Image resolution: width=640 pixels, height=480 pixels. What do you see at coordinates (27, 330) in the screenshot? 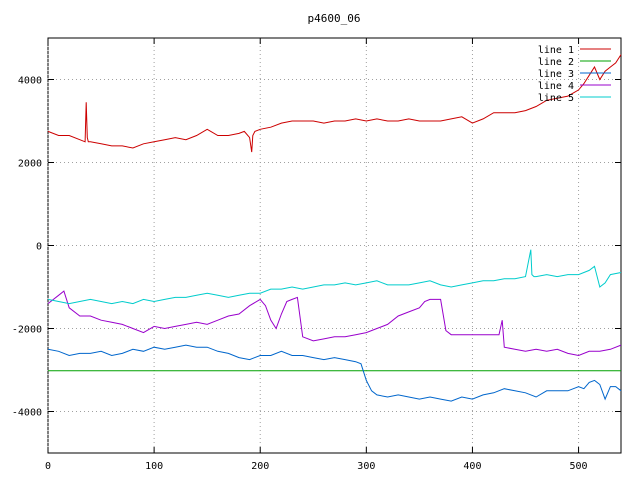
I see `y-tick-label: -2000` at bounding box center [27, 330].